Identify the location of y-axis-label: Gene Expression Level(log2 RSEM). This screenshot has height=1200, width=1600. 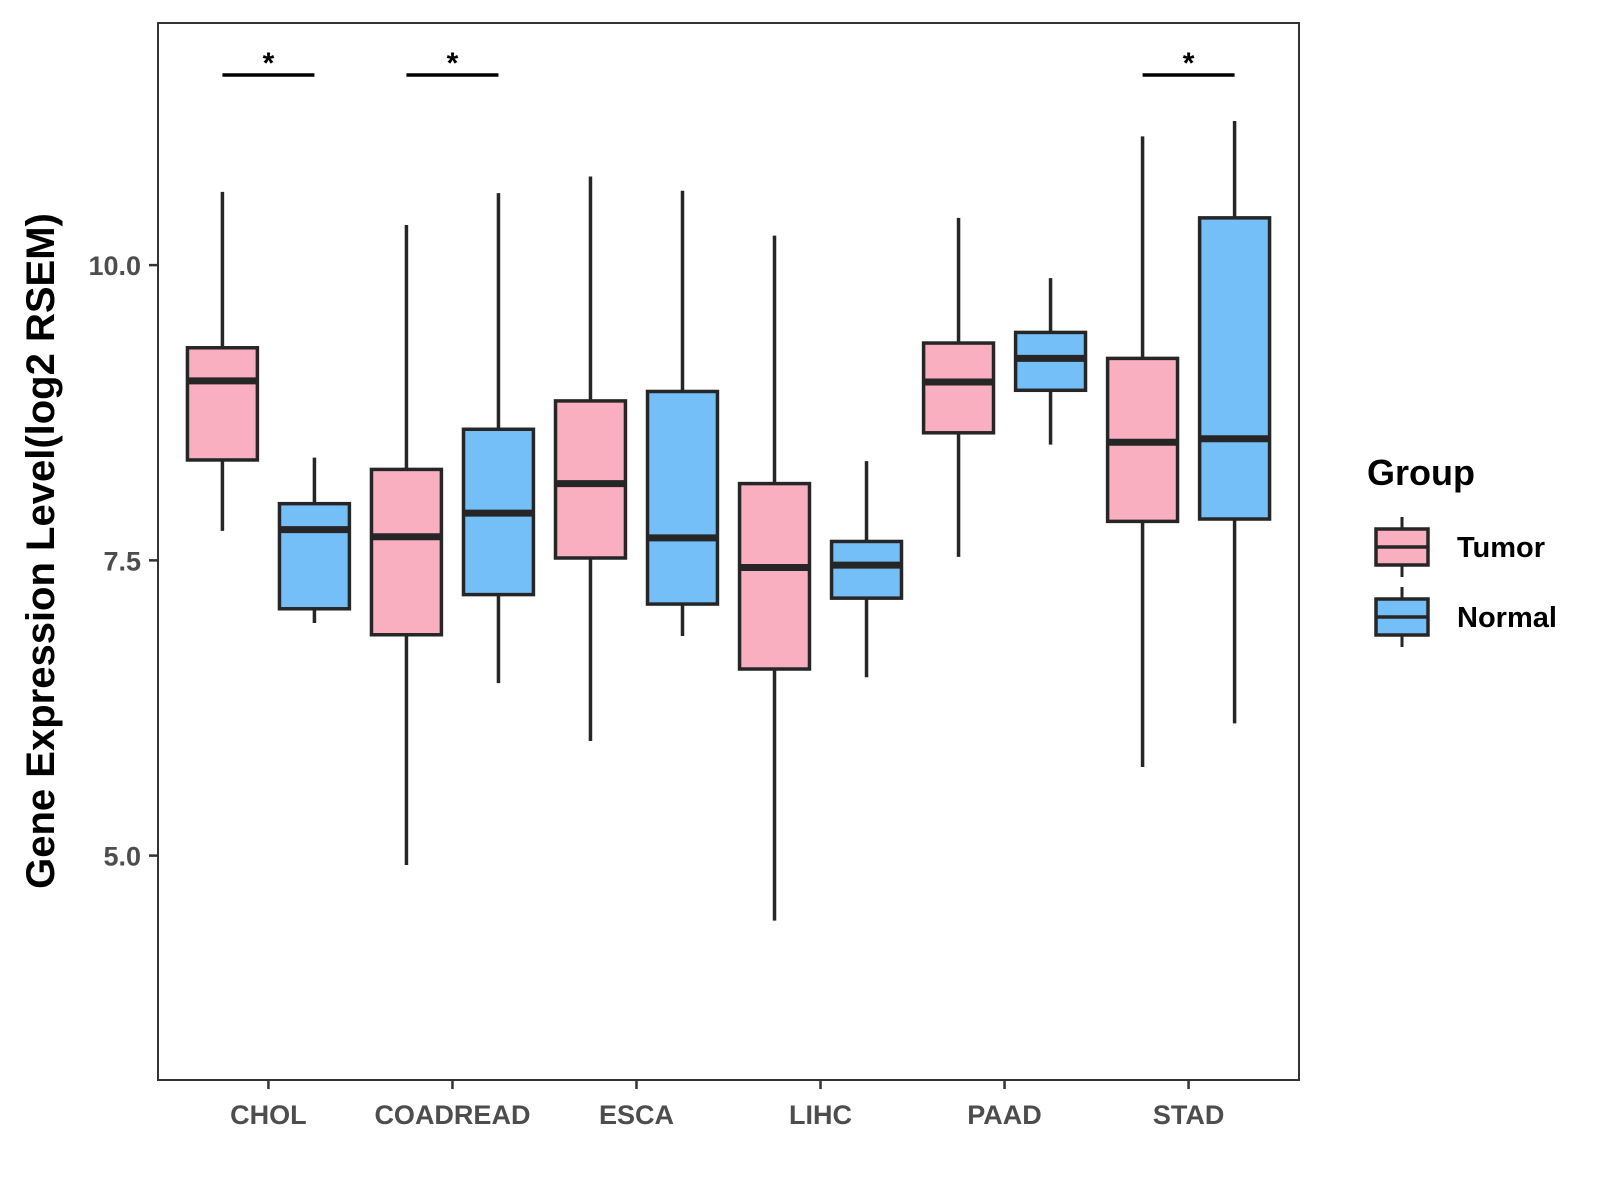
(41, 551).